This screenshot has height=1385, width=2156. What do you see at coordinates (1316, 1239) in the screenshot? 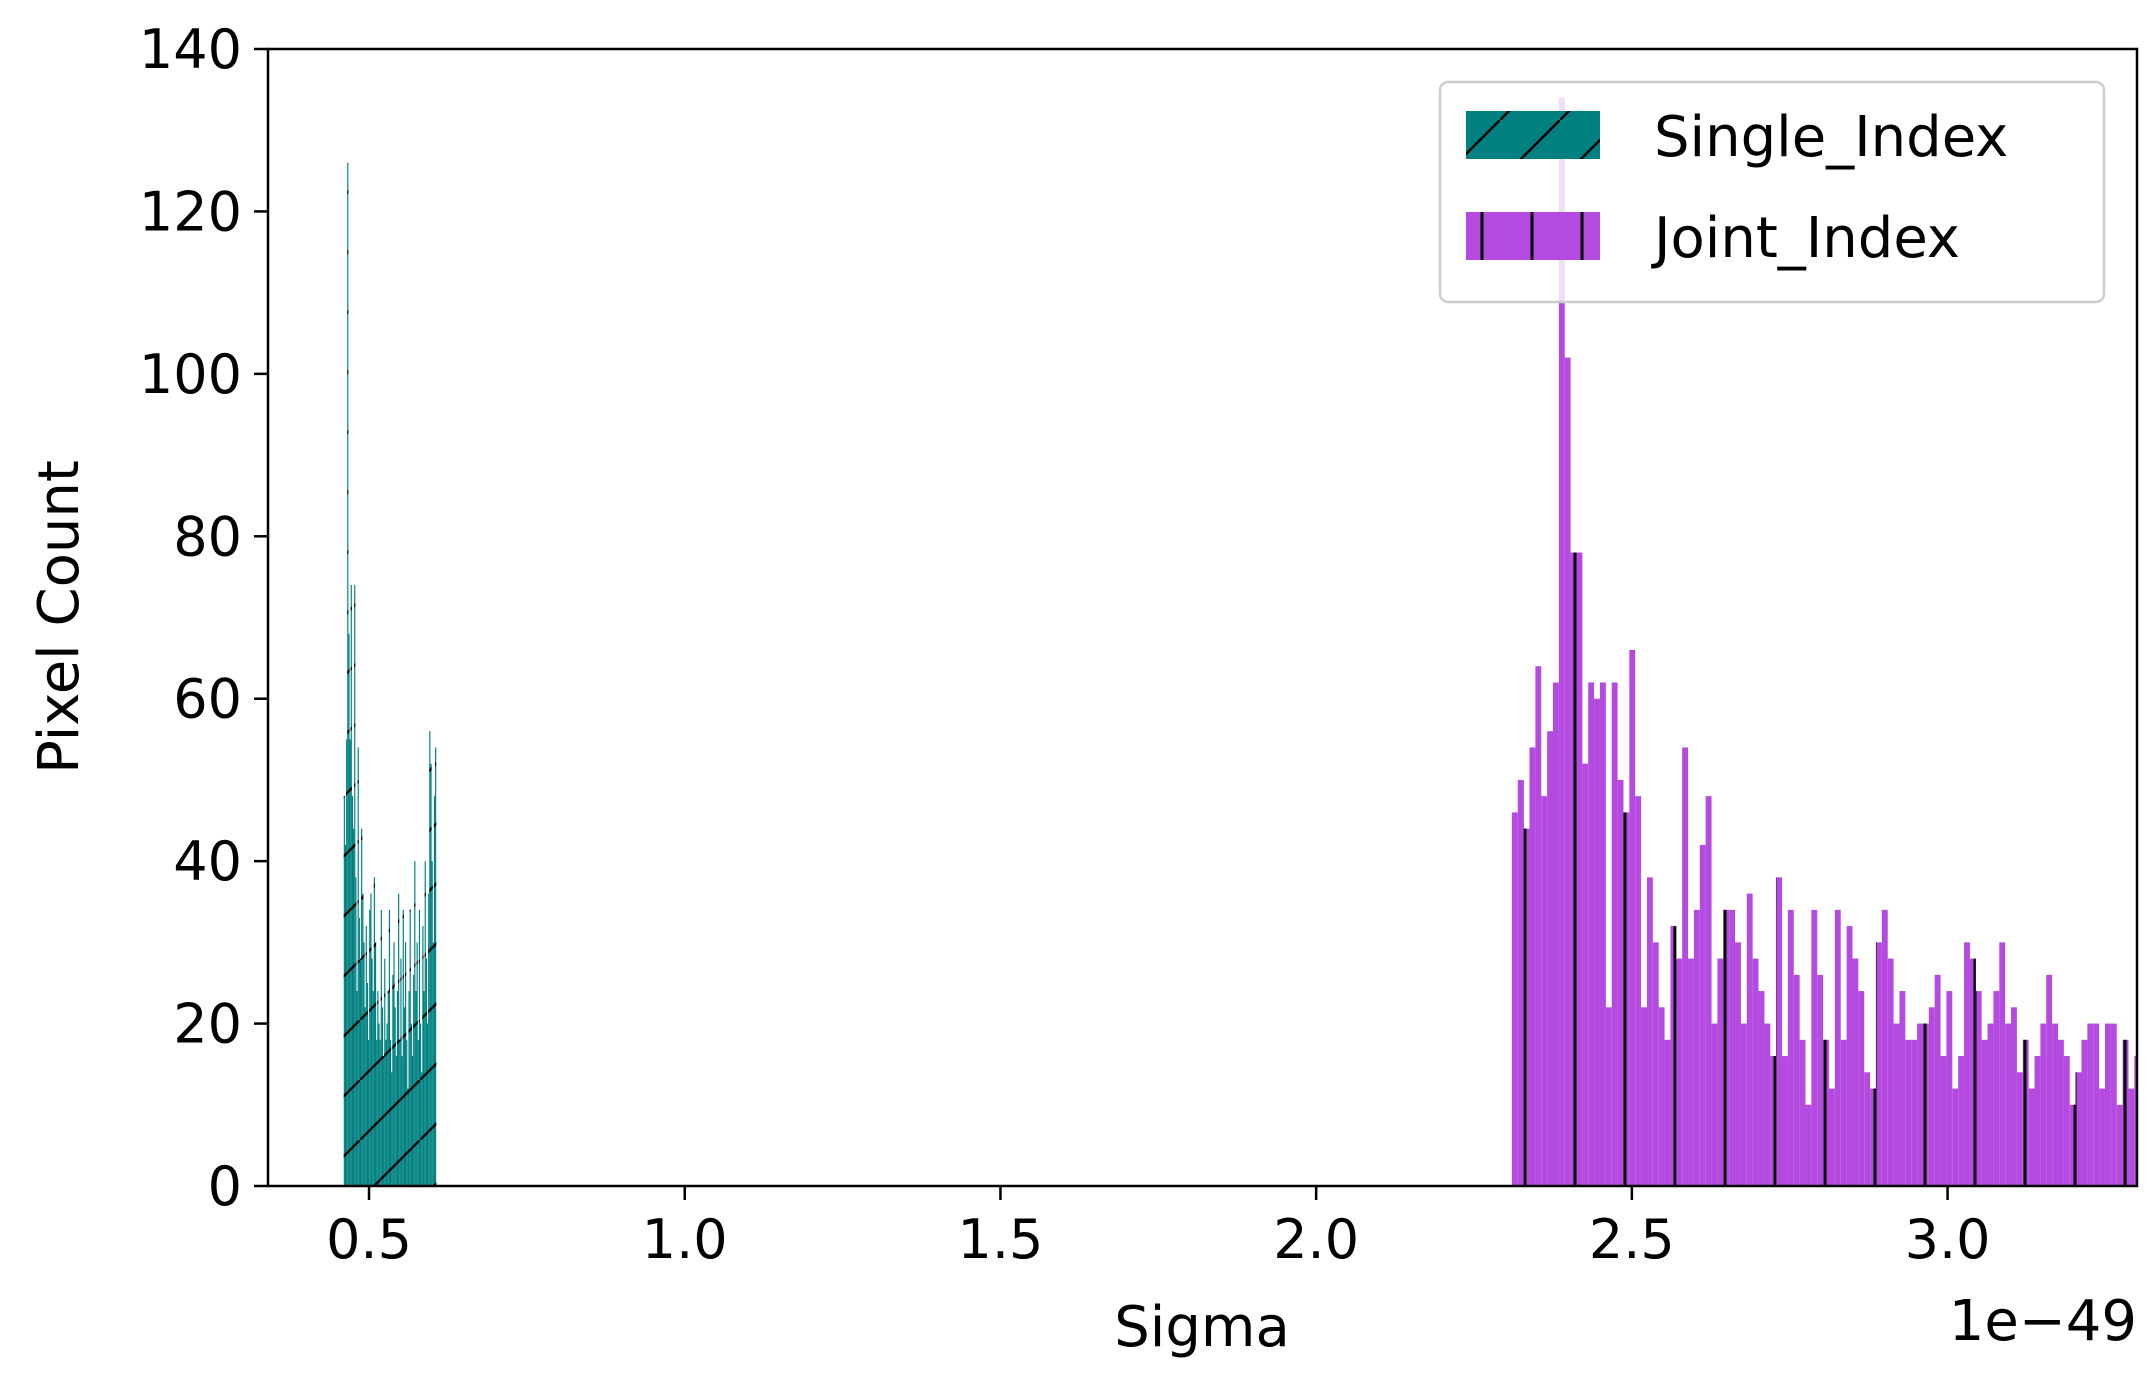
I see `x-tick-label: 2.0` at bounding box center [1316, 1239].